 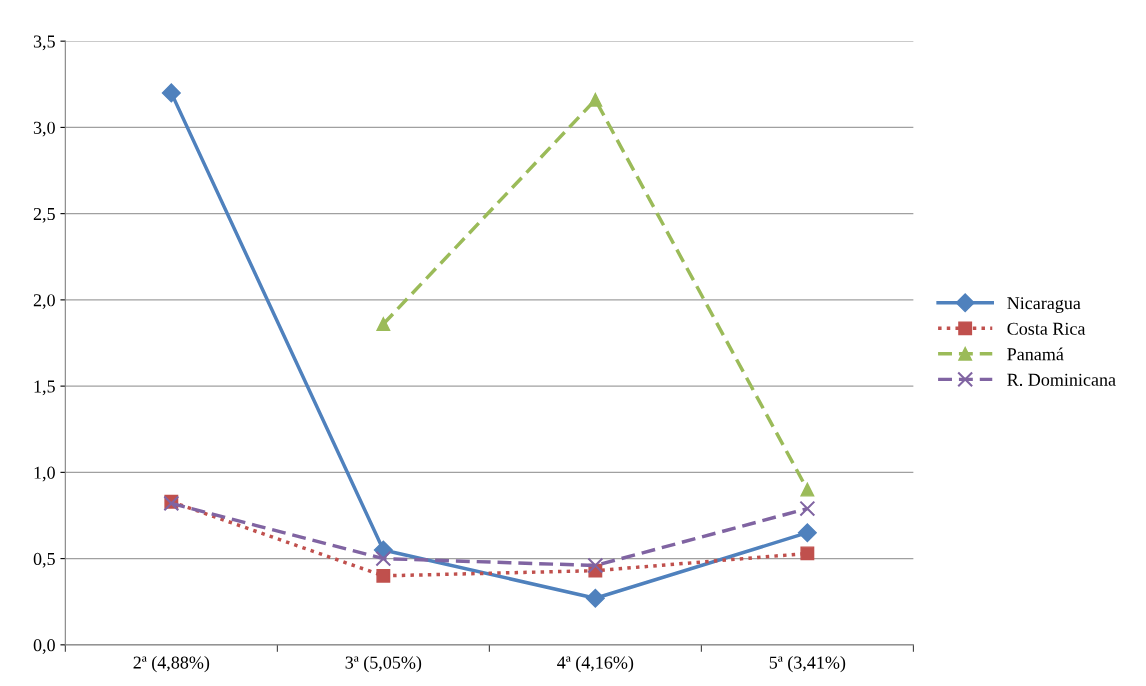 What do you see at coordinates (44, 43) in the screenshot?
I see `y-tick-label: 3,5` at bounding box center [44, 43].